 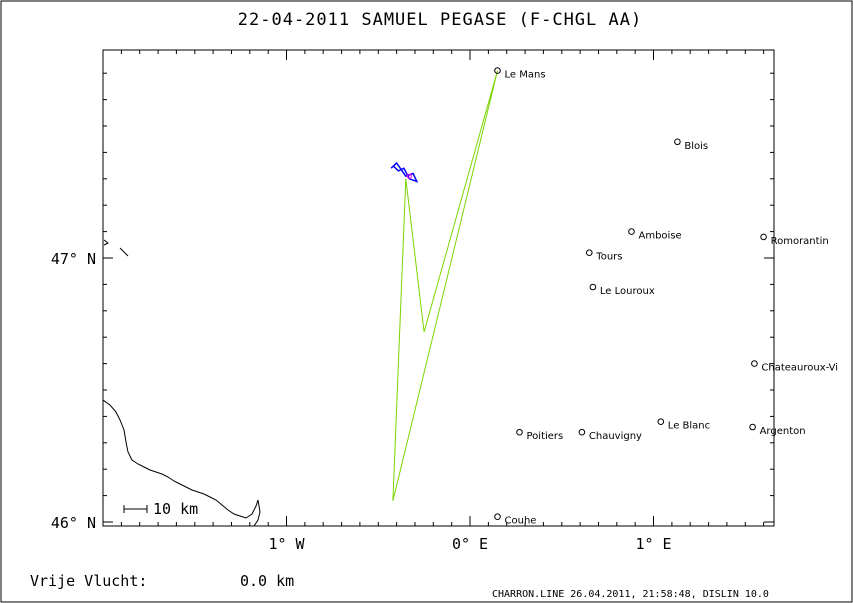 What do you see at coordinates (181, 463) in the screenshot?
I see `coastline` at bounding box center [181, 463].